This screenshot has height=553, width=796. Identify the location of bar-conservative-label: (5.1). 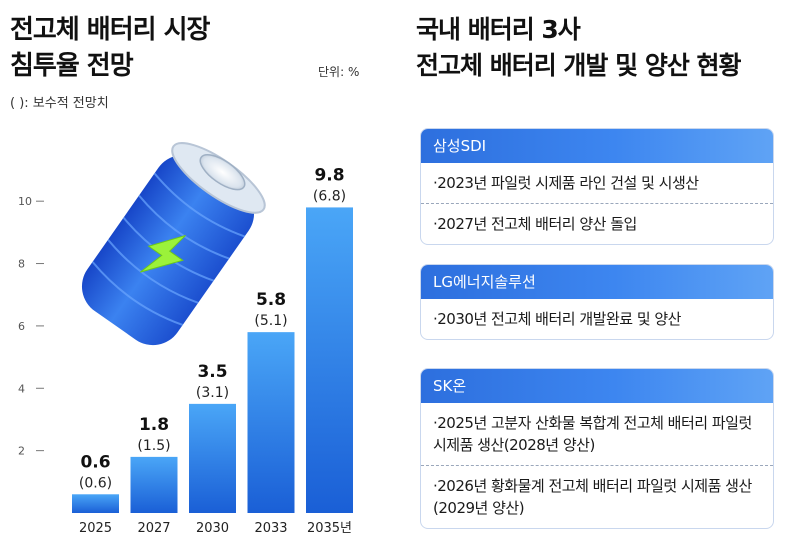
(270, 321).